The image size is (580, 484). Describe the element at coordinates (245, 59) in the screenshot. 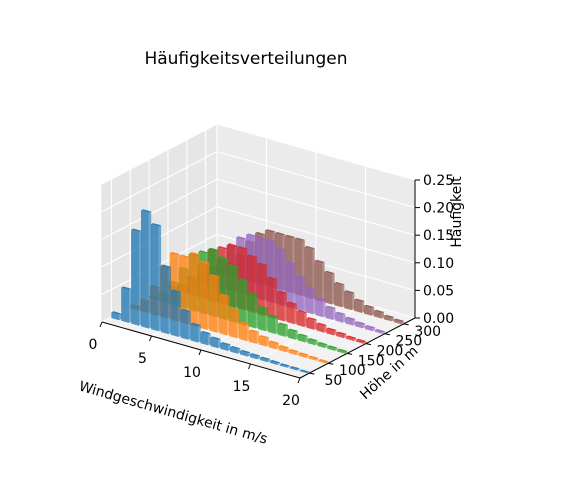

I see `chart-title: Häufigkeitsverteilungen` at that location.